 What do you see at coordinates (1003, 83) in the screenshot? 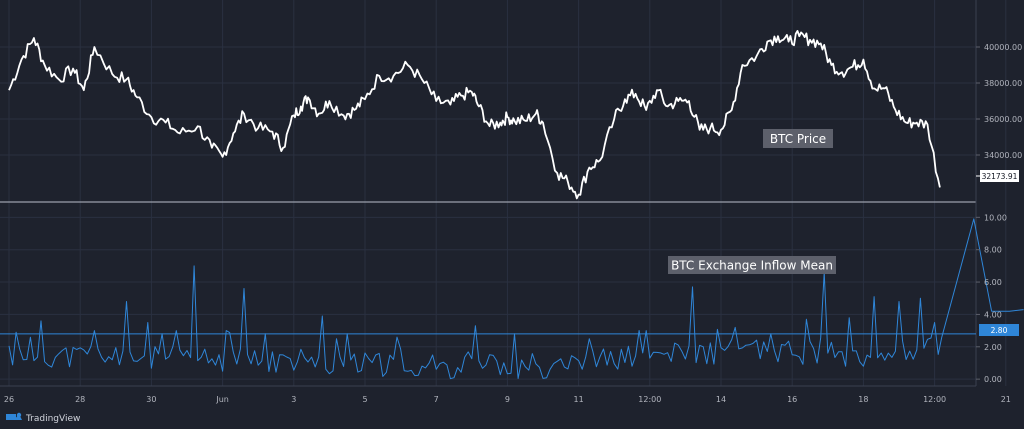
I see `y-tick-label: 38000.00` at bounding box center [1003, 83].